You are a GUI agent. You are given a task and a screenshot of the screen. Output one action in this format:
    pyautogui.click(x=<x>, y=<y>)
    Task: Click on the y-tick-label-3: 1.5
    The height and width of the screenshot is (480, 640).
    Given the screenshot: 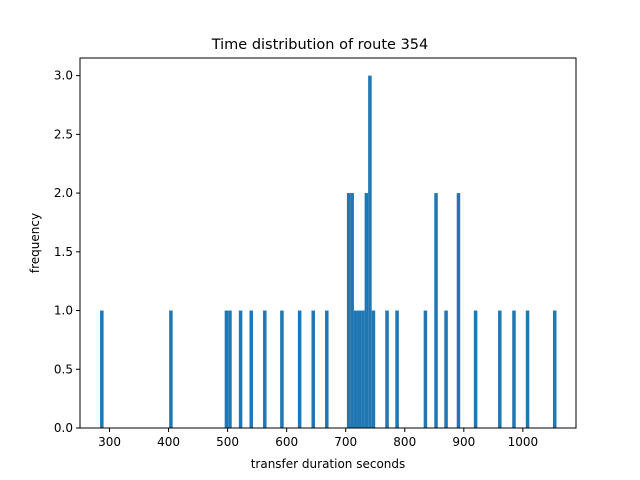 What is the action you would take?
    pyautogui.click(x=63, y=252)
    